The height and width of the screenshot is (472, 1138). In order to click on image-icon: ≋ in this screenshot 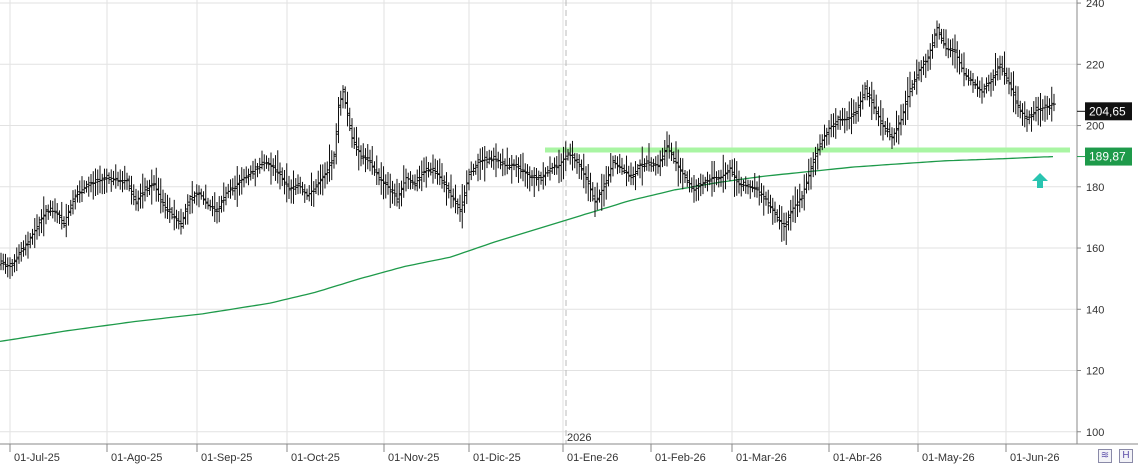, I will do `click(1105, 456)`.